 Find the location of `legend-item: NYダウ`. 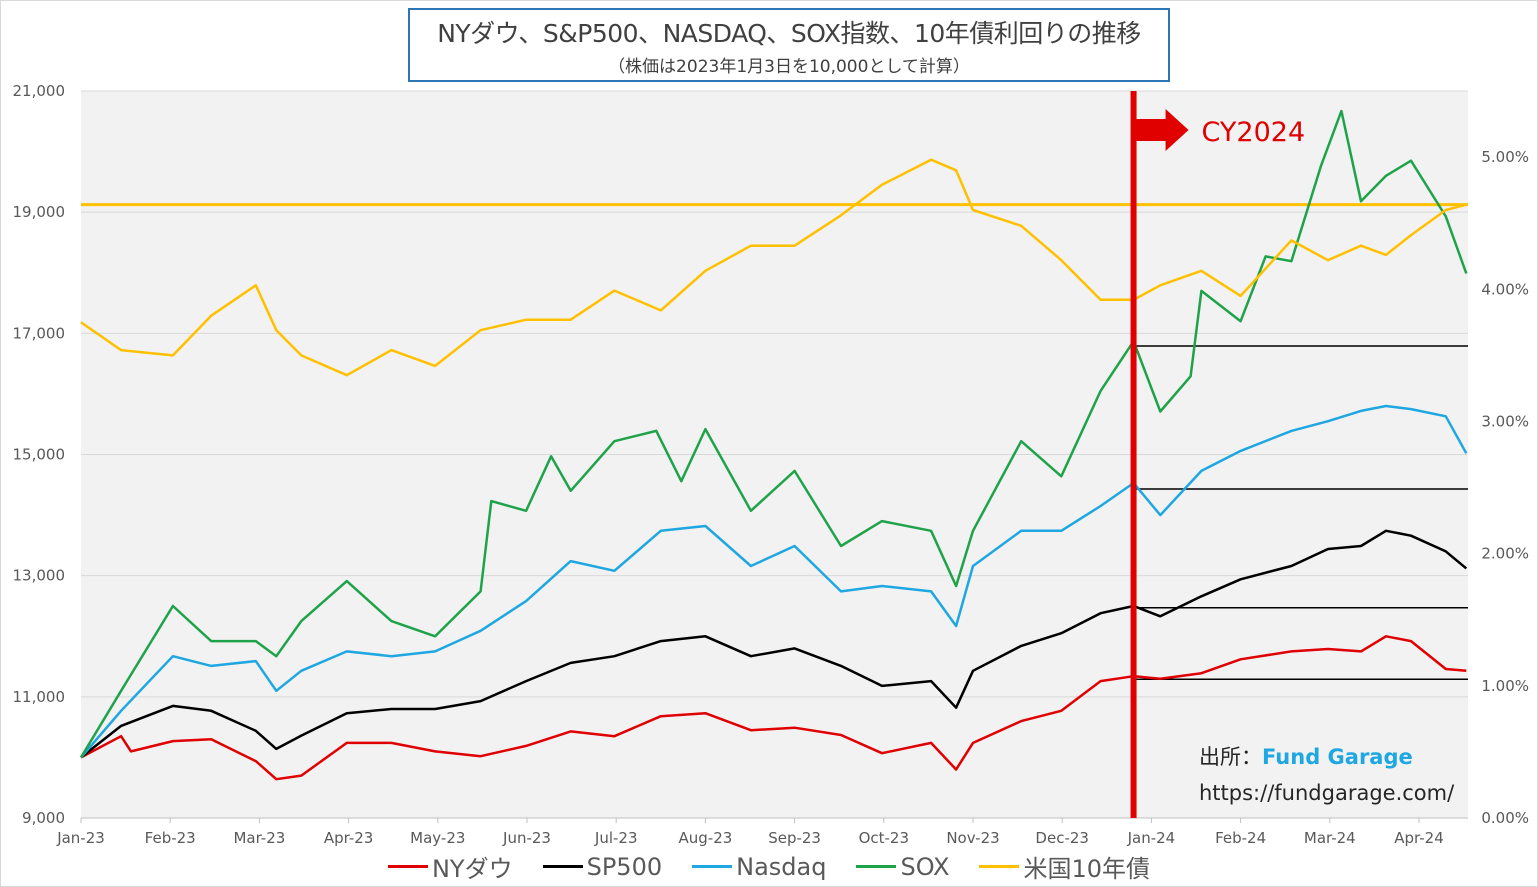

legend-item: NYダウ is located at coordinates (450, 866).